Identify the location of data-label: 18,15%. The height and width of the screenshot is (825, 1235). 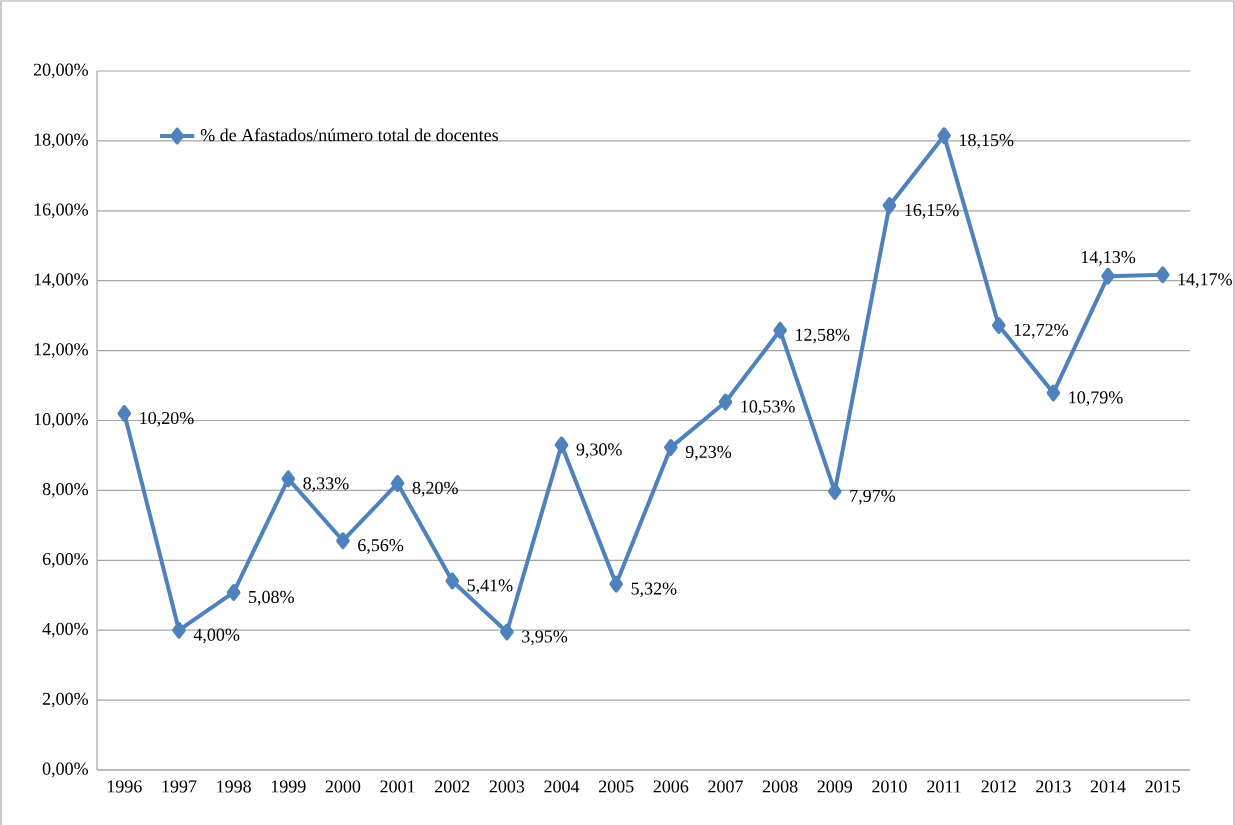
(987, 141).